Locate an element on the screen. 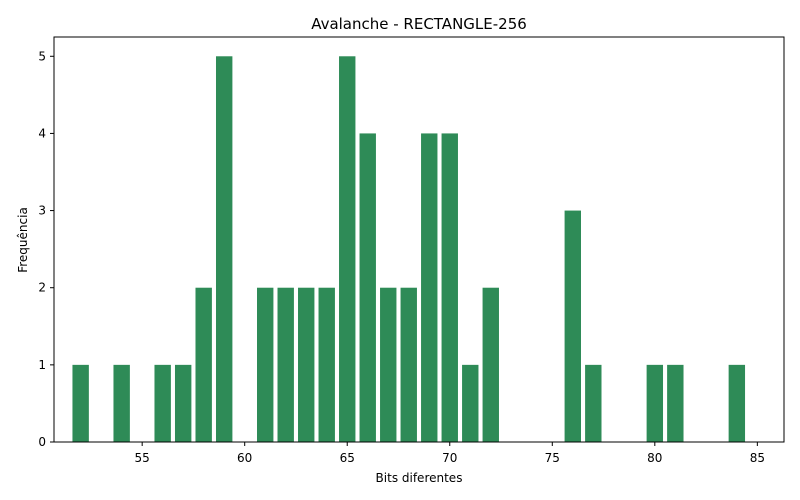 Image resolution: width=800 pixels, height=500 pixels. y-tick-label: 2 is located at coordinates (42, 288).